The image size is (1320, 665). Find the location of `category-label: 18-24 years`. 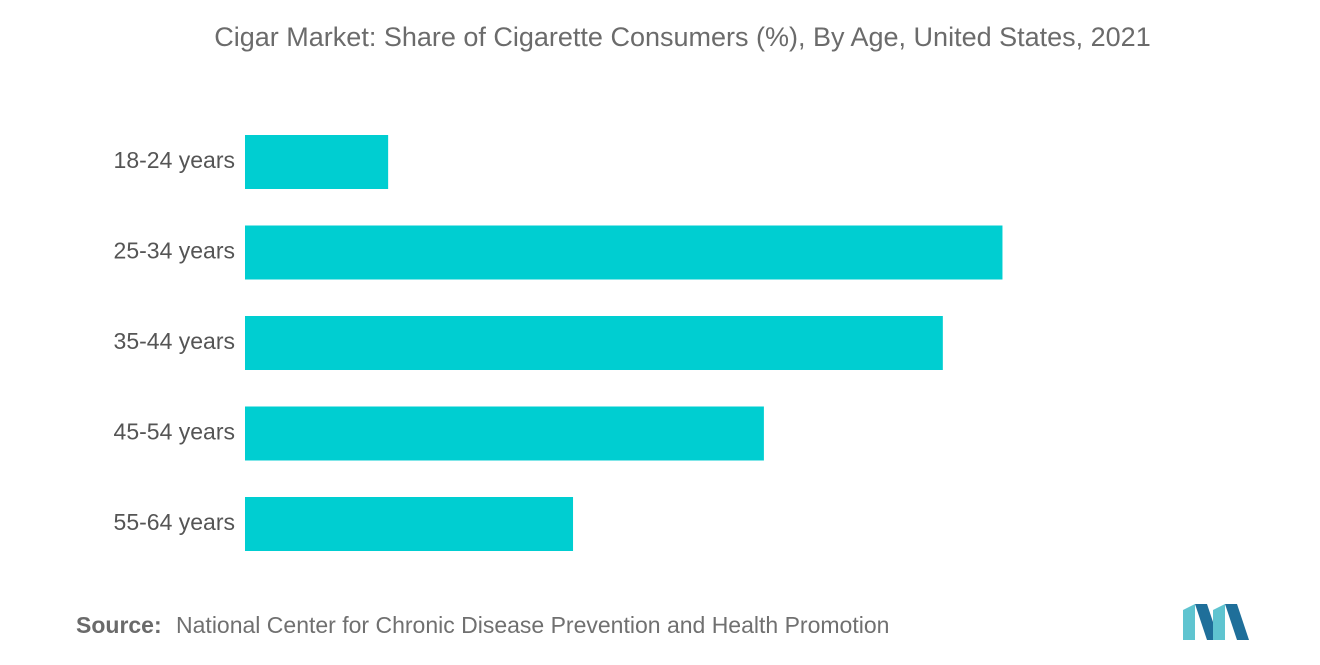

category-label: 18-24 years is located at coordinates (174, 160).